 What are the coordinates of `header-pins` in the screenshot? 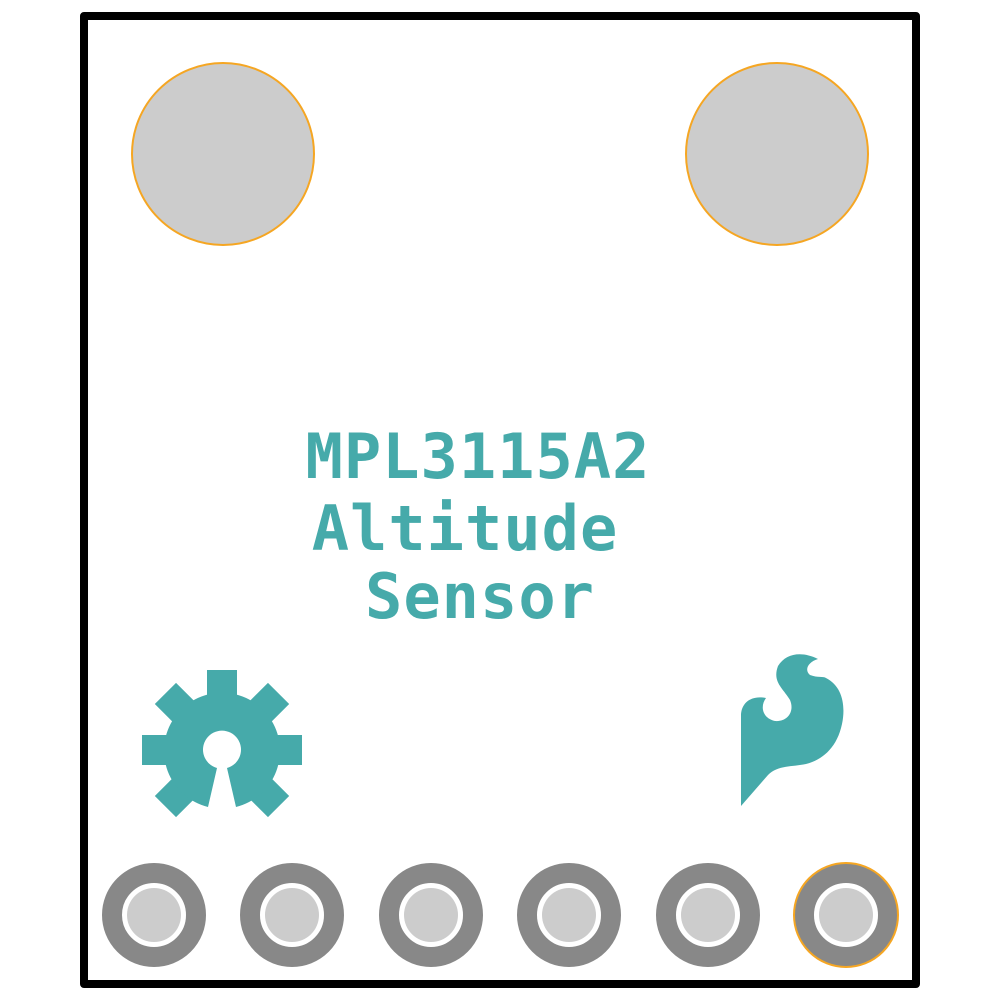 It's located at (500, 915).